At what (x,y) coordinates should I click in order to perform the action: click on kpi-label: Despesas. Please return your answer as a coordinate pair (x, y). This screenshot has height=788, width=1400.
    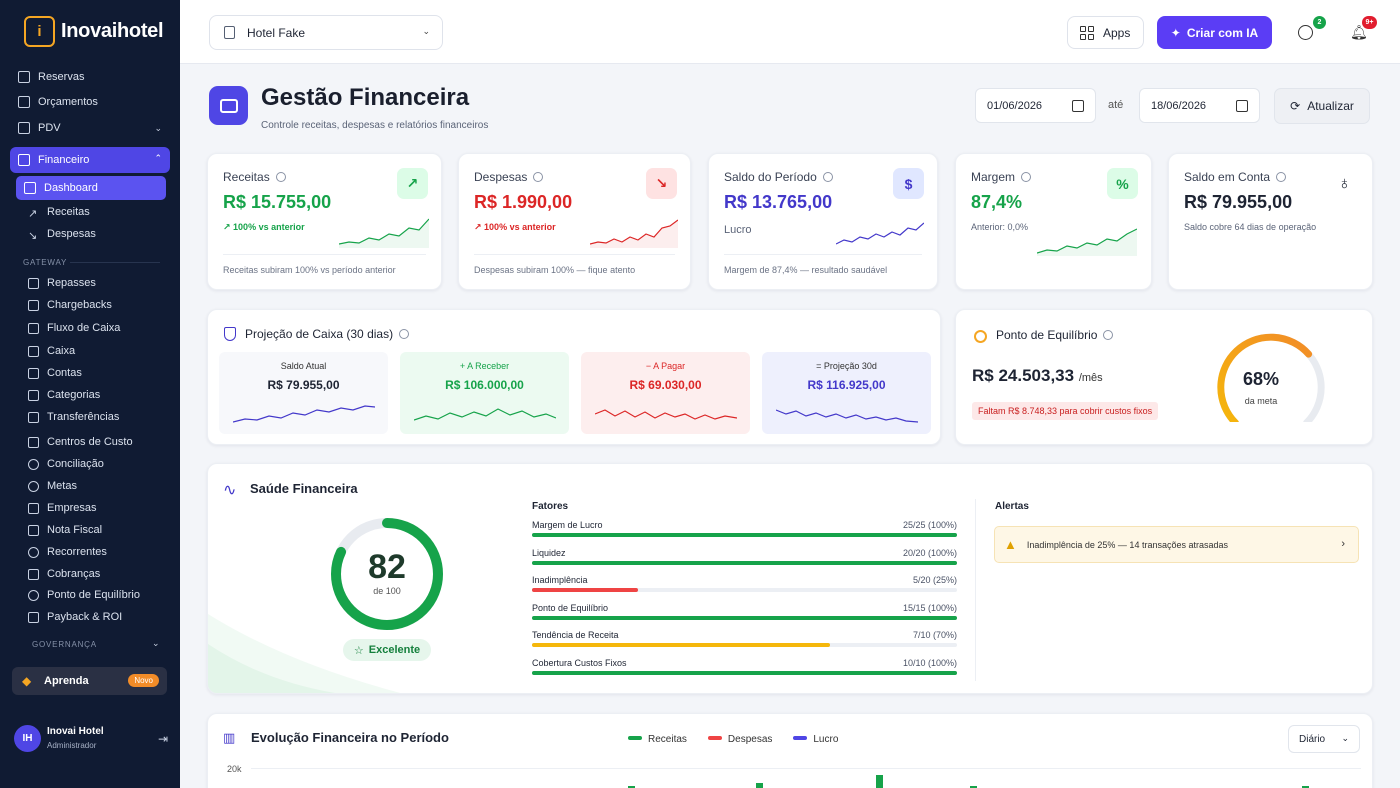
    Looking at the image, I should click on (509, 177).